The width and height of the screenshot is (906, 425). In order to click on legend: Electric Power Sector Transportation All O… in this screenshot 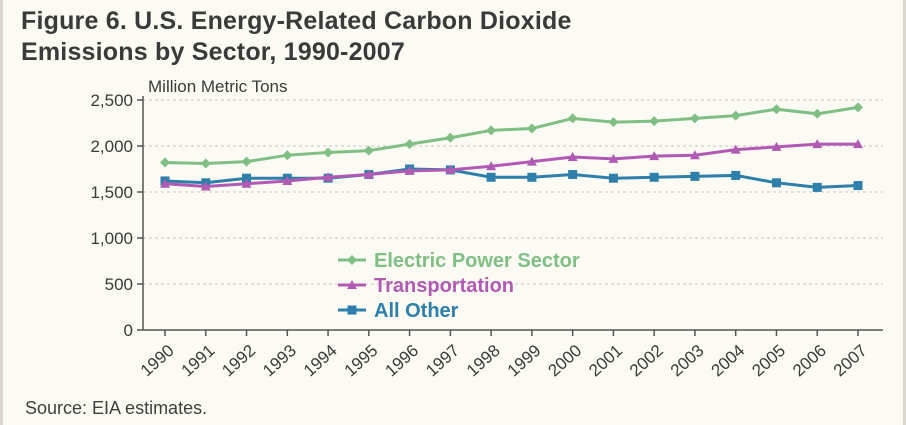, I will do `click(459, 286)`.